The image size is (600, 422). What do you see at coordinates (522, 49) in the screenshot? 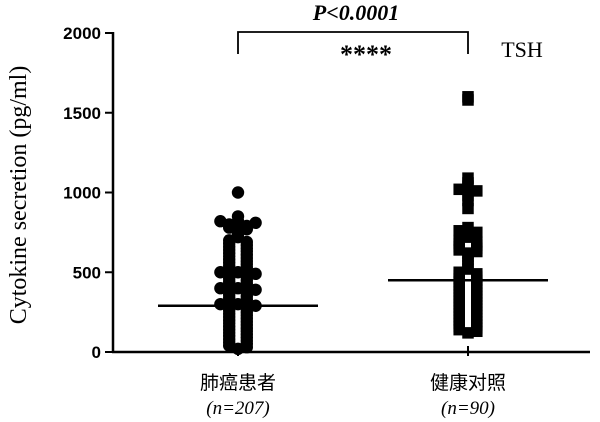
I see `cytokine-label: TSH` at bounding box center [522, 49].